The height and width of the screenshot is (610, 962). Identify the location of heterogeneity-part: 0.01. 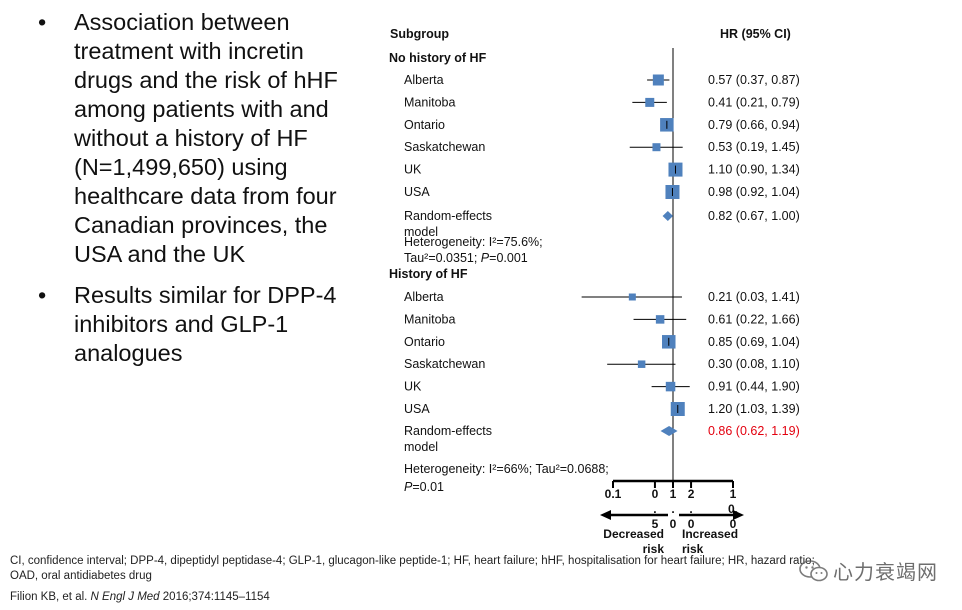
(432, 487).